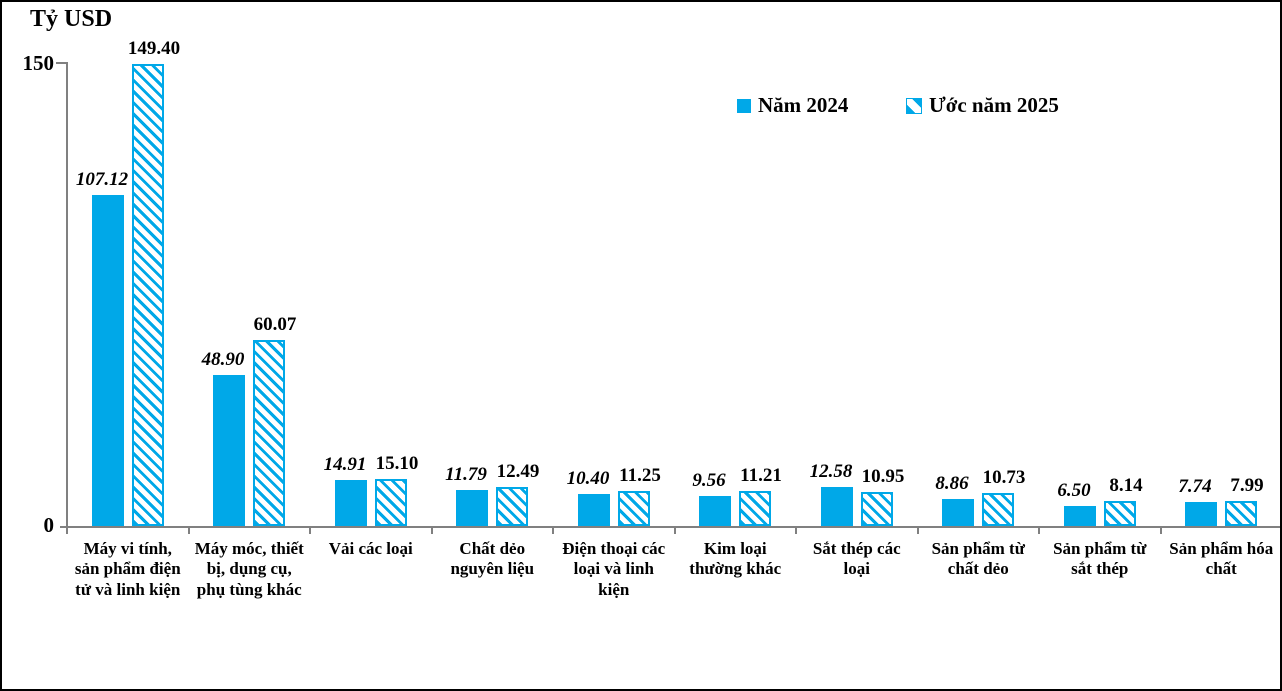  What do you see at coordinates (518, 471) in the screenshot?
I see `value-label-uoc-nam-2025: 12.49` at bounding box center [518, 471].